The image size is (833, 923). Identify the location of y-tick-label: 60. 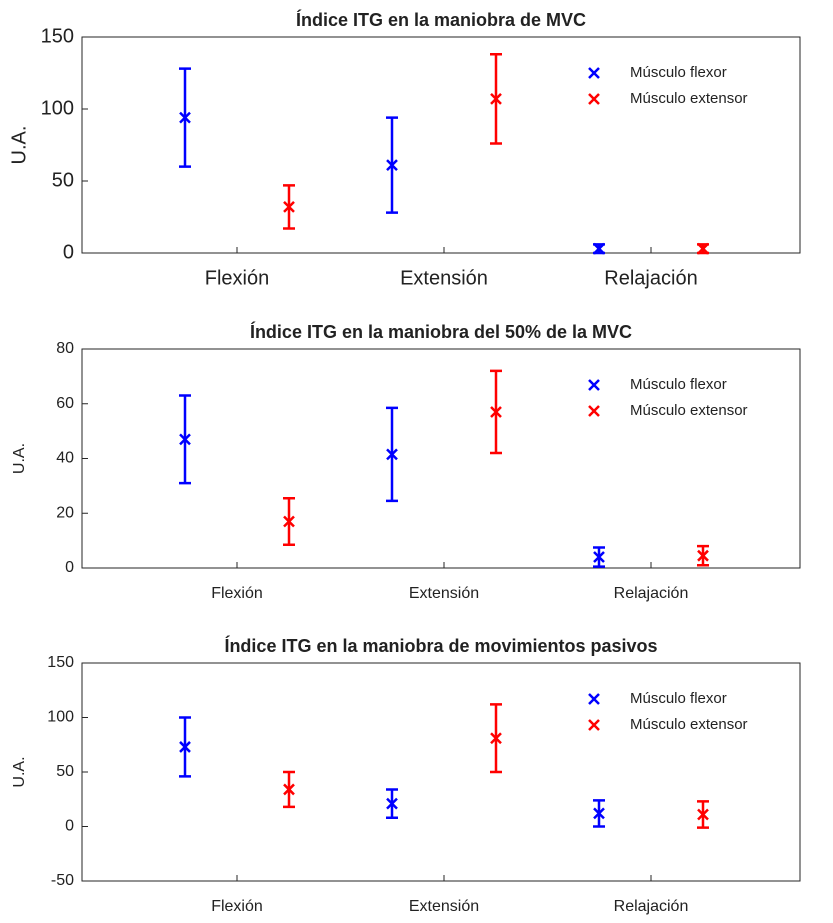
(65, 403).